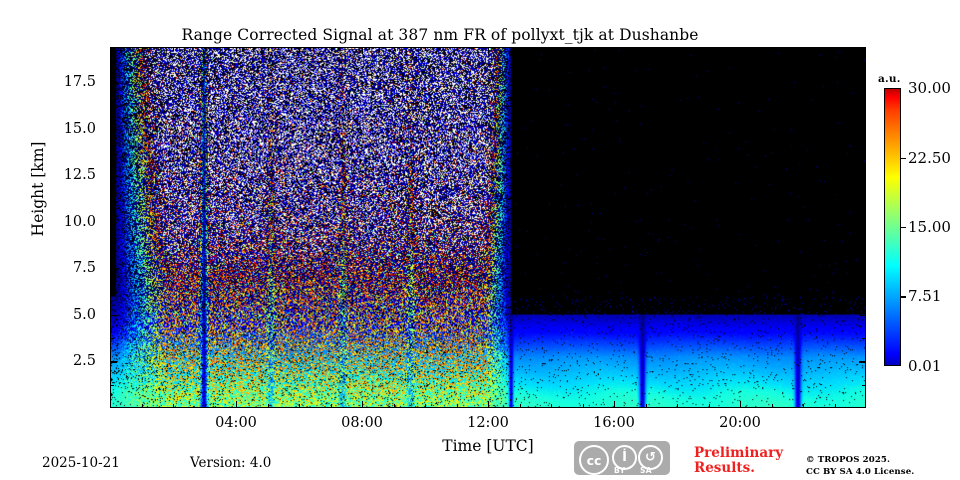 This screenshot has height=480, width=960. I want to click on y-tick-label: 15.0, so click(79, 128).